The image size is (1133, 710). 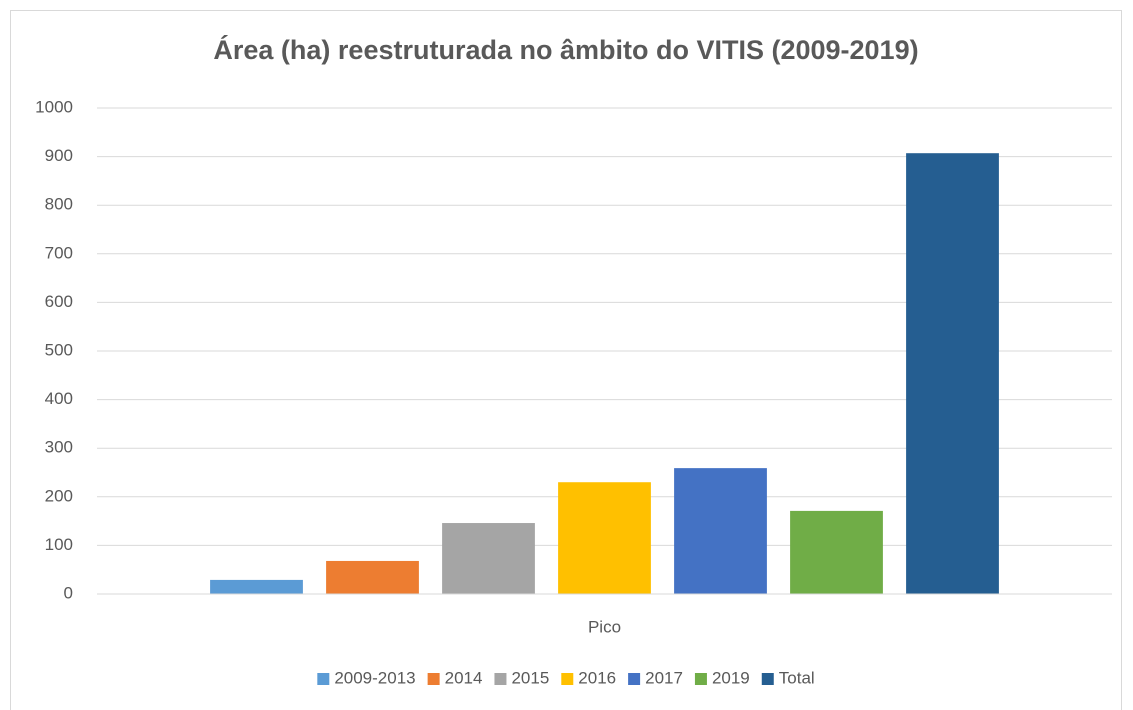 What do you see at coordinates (59, 301) in the screenshot?
I see `y-tick-label: 600` at bounding box center [59, 301].